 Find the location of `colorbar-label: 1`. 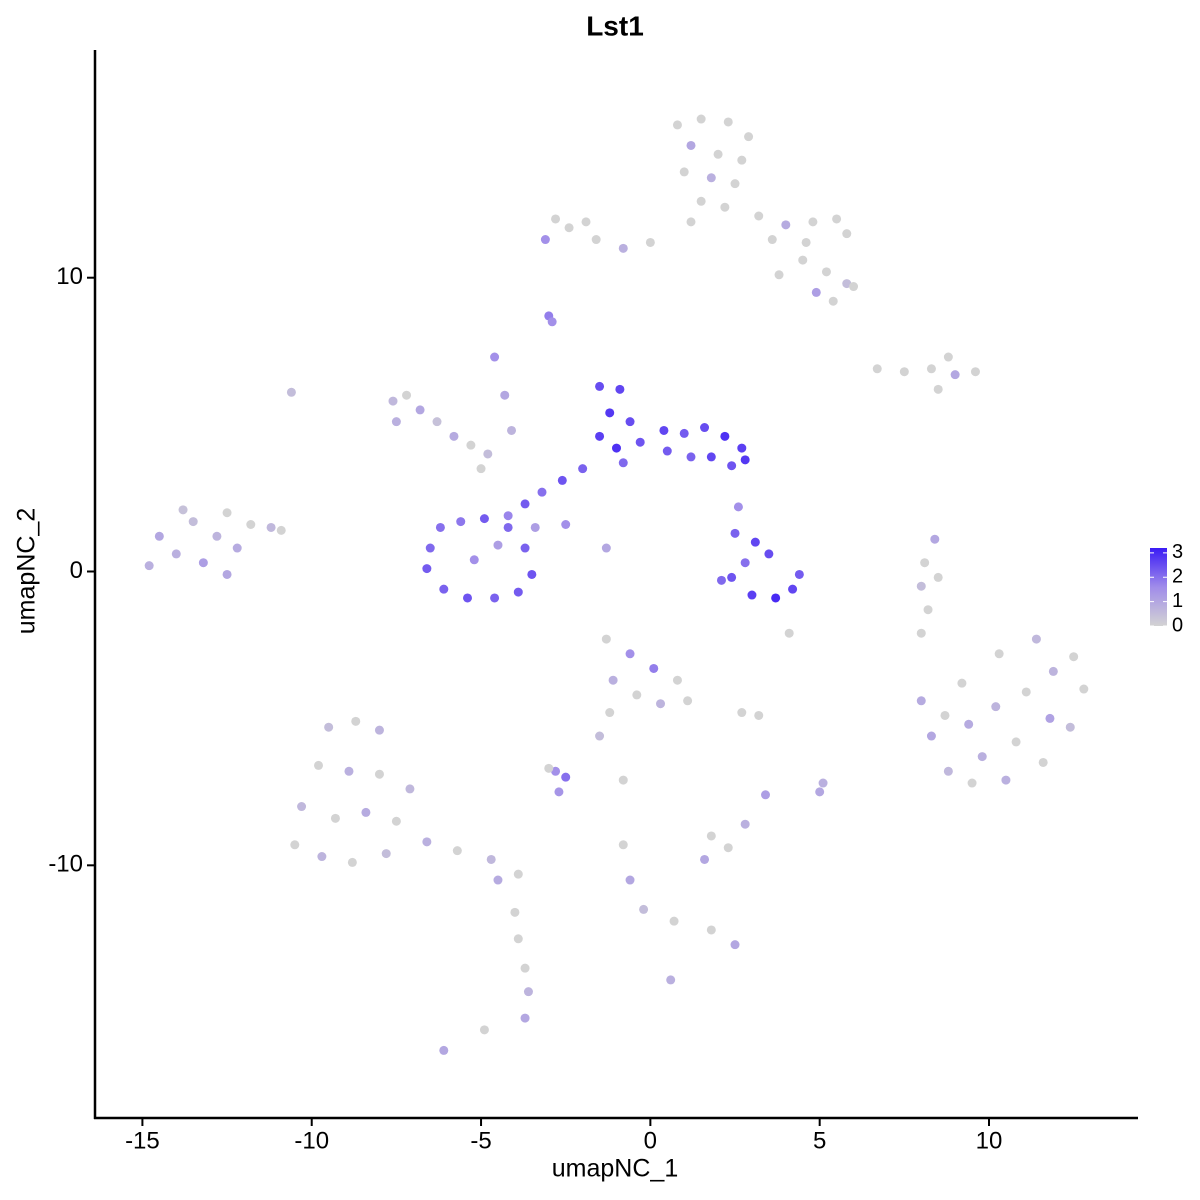

colorbar-label: 1 is located at coordinates (1177, 601).